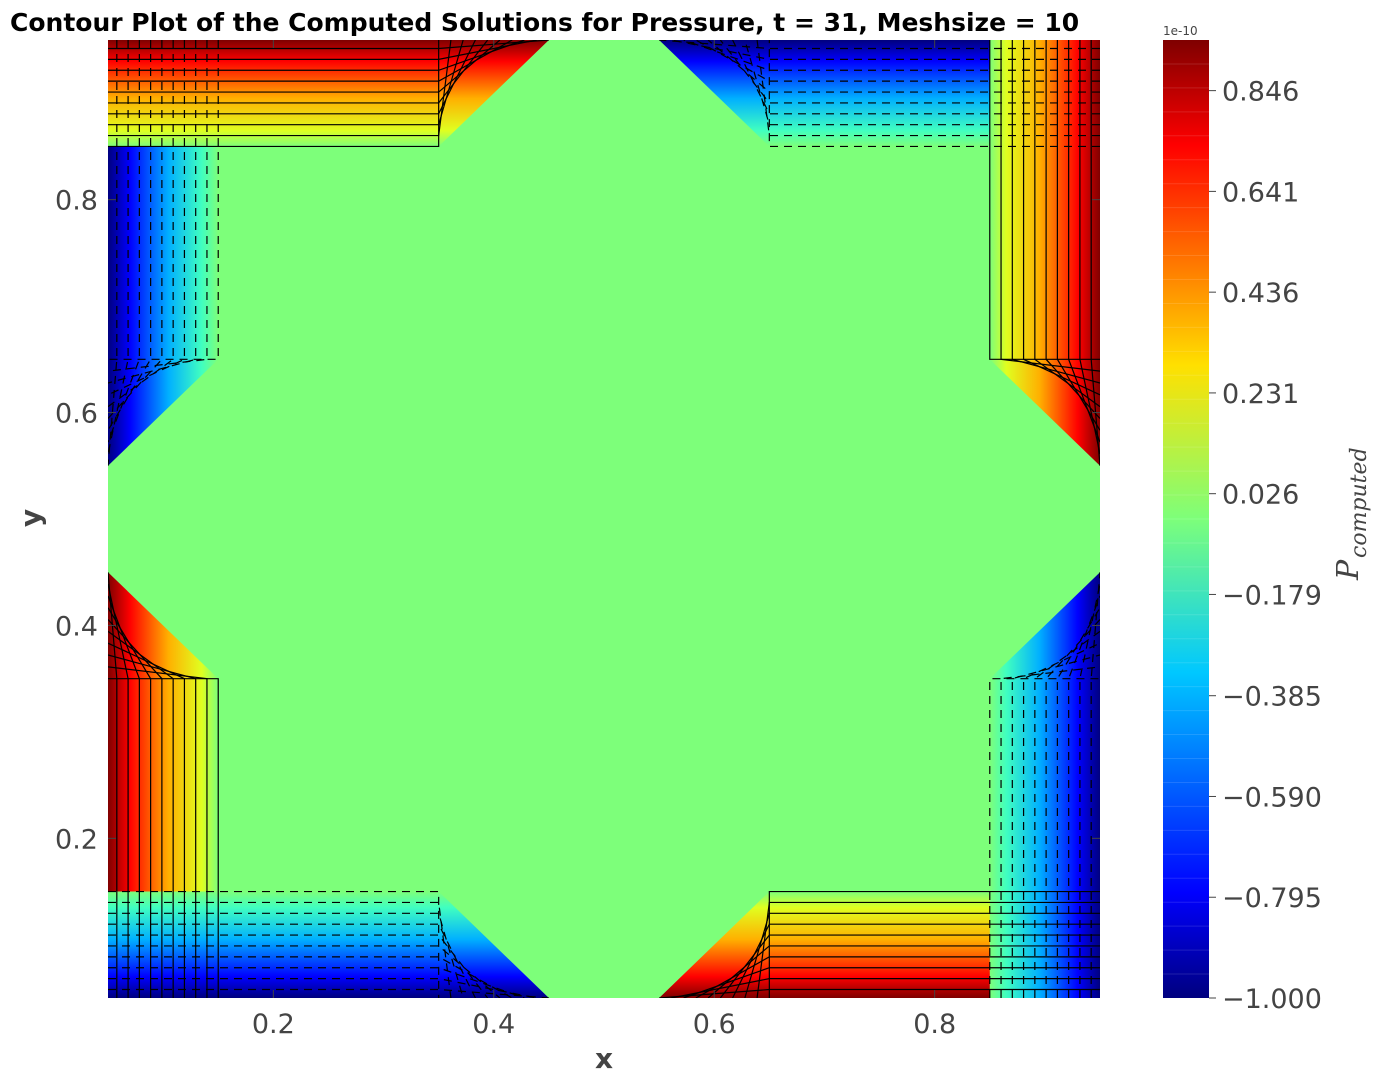  I want to click on y-tick-label: 0.2, so click(76, 839).